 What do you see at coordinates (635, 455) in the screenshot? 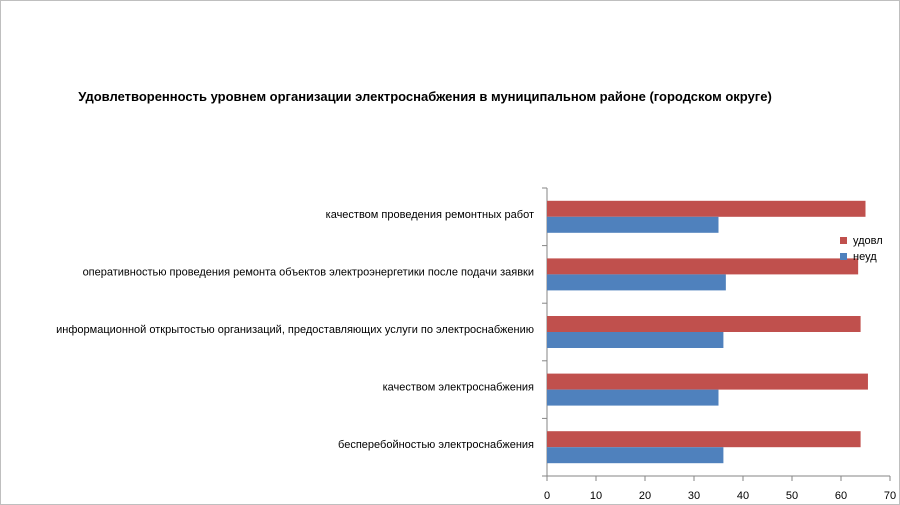
I see `bar-неуд-4` at bounding box center [635, 455].